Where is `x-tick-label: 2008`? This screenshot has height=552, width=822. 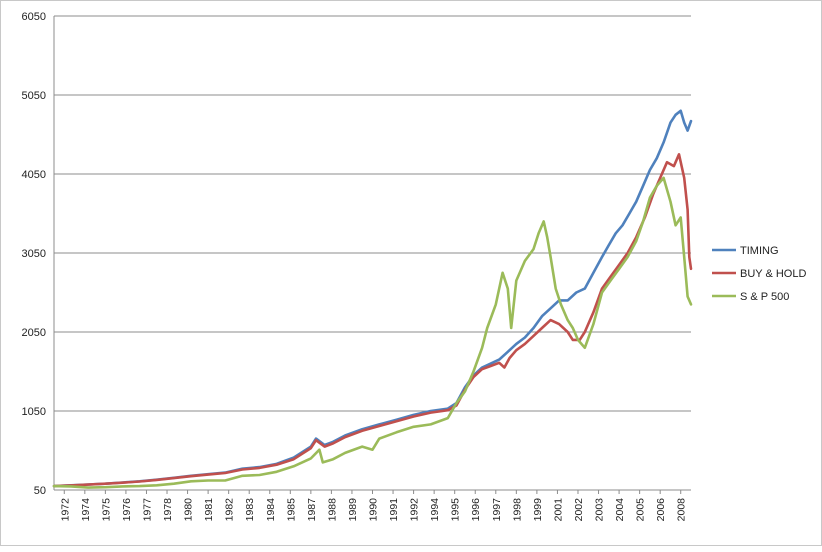 x-tick-label: 2008 is located at coordinates (682, 510).